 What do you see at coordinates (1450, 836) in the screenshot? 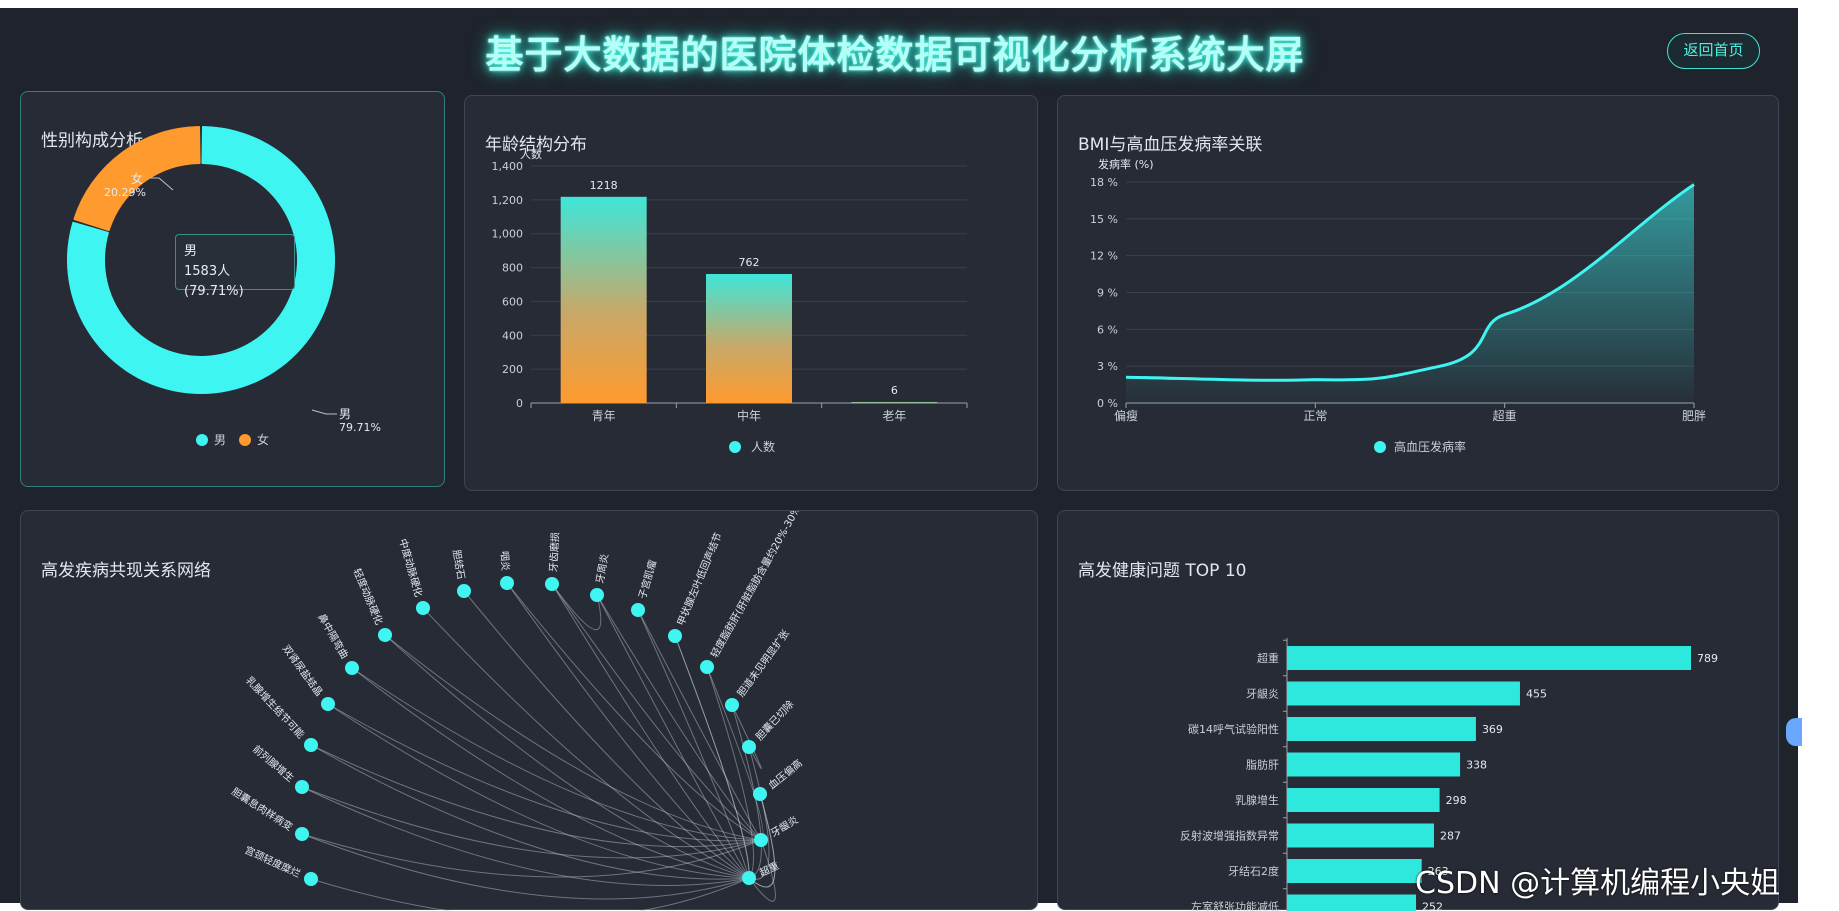
I see `top10-value-5: 287` at bounding box center [1450, 836].